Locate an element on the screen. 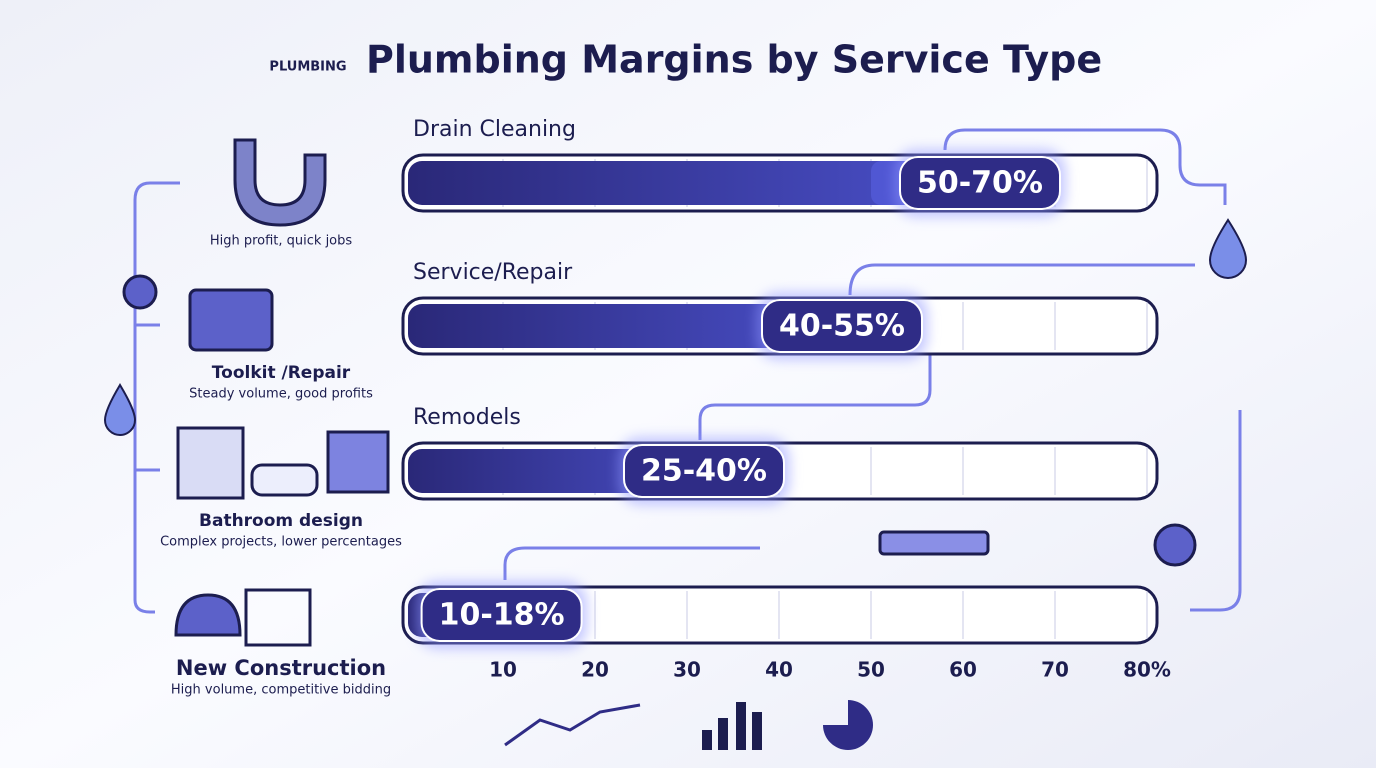 Image resolution: width=1376 pixels, height=768 pixels. category-label: Drain Cleaning is located at coordinates (494, 129).